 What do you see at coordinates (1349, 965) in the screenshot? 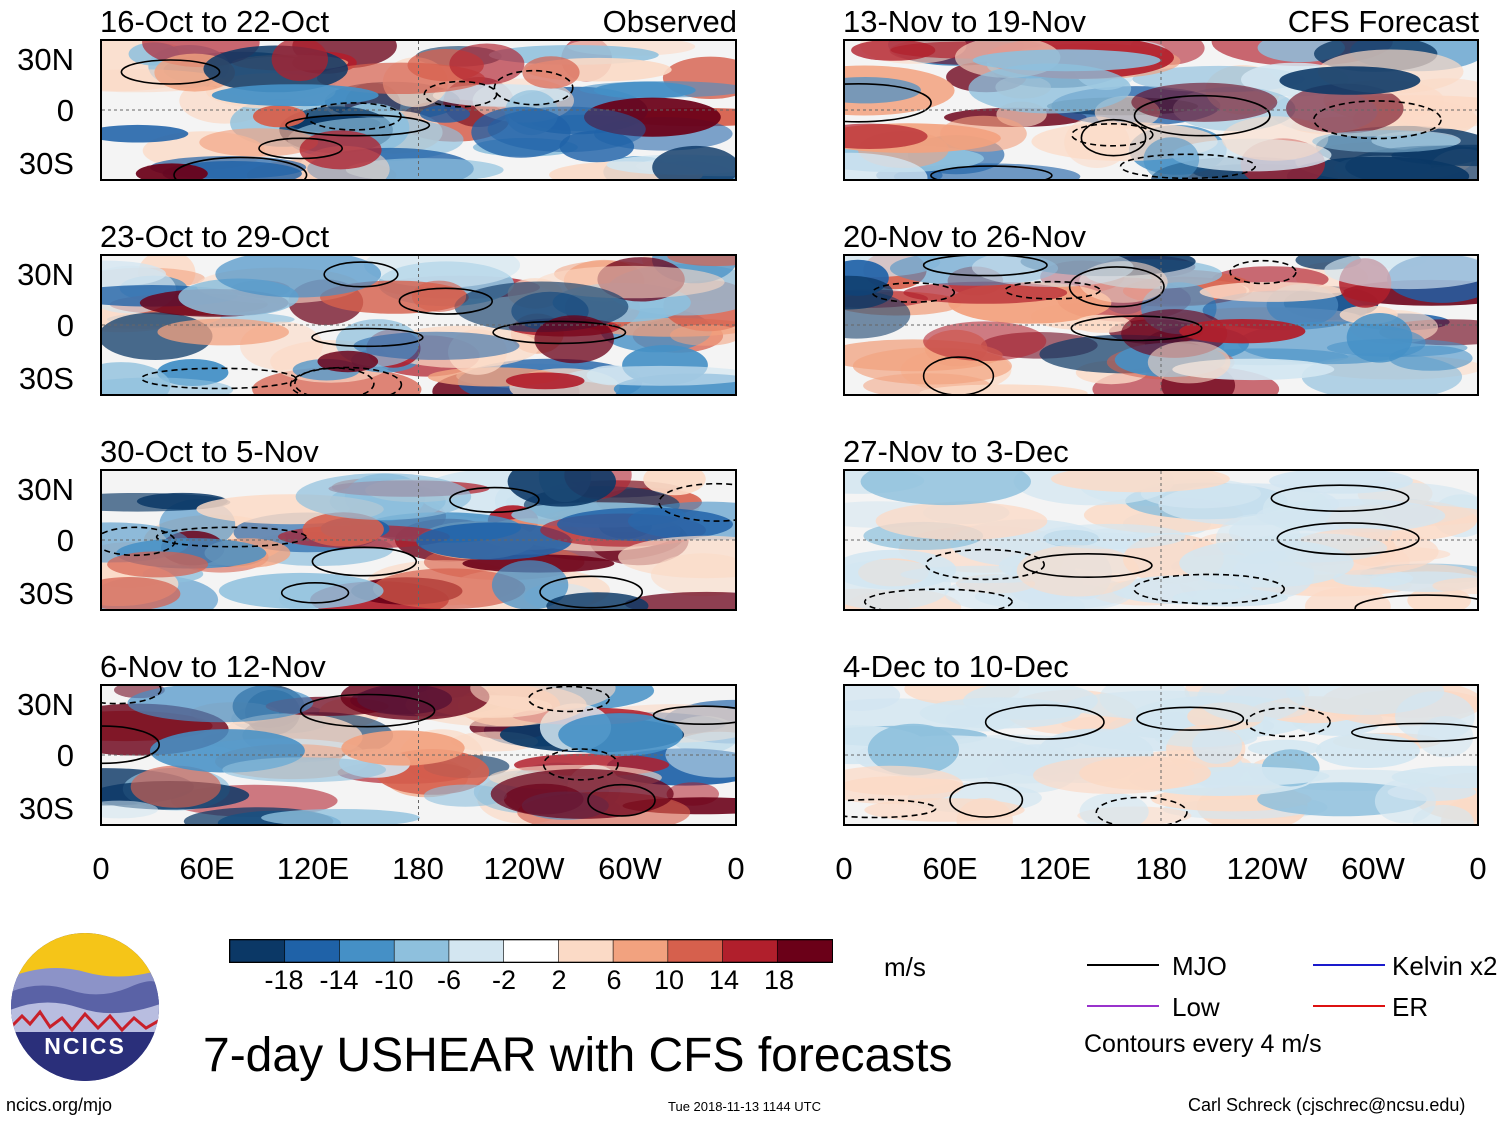
I see `legend-kelvin-line` at bounding box center [1349, 965].